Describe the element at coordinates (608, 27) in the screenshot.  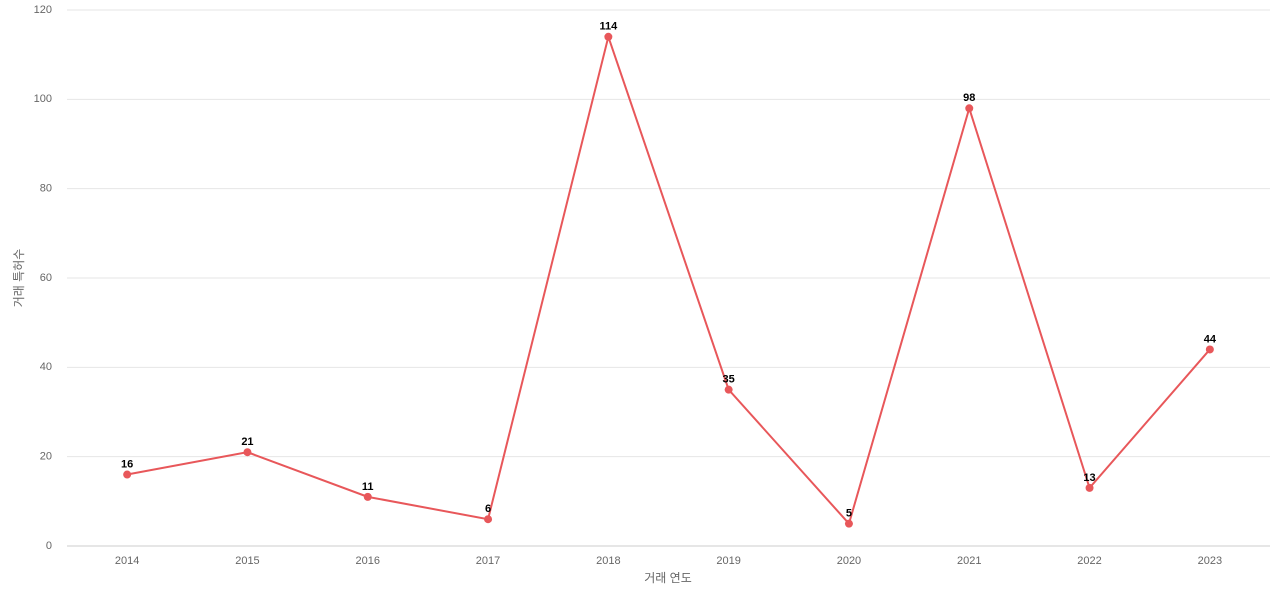
I see `data-label: 114` at that location.